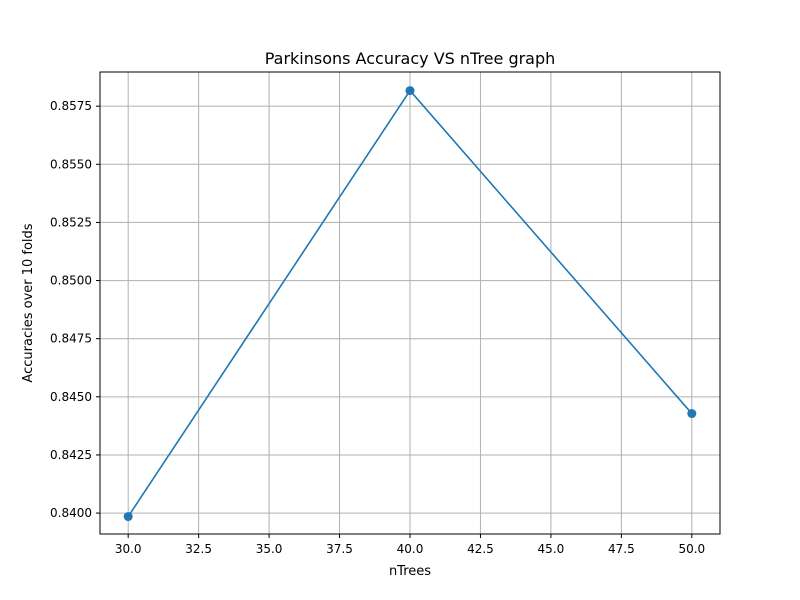  Describe the element at coordinates (128, 549) in the screenshot. I see `x-tick-label: 30.0` at that location.